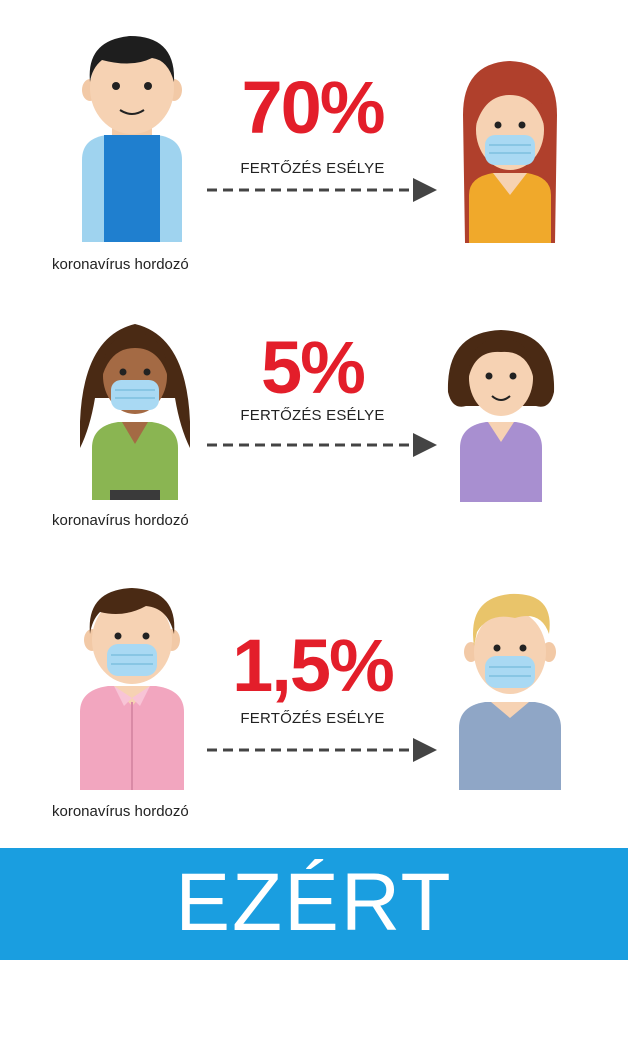 The image size is (628, 1044). I want to click on infection-percent: 1,5%, so click(313, 665).